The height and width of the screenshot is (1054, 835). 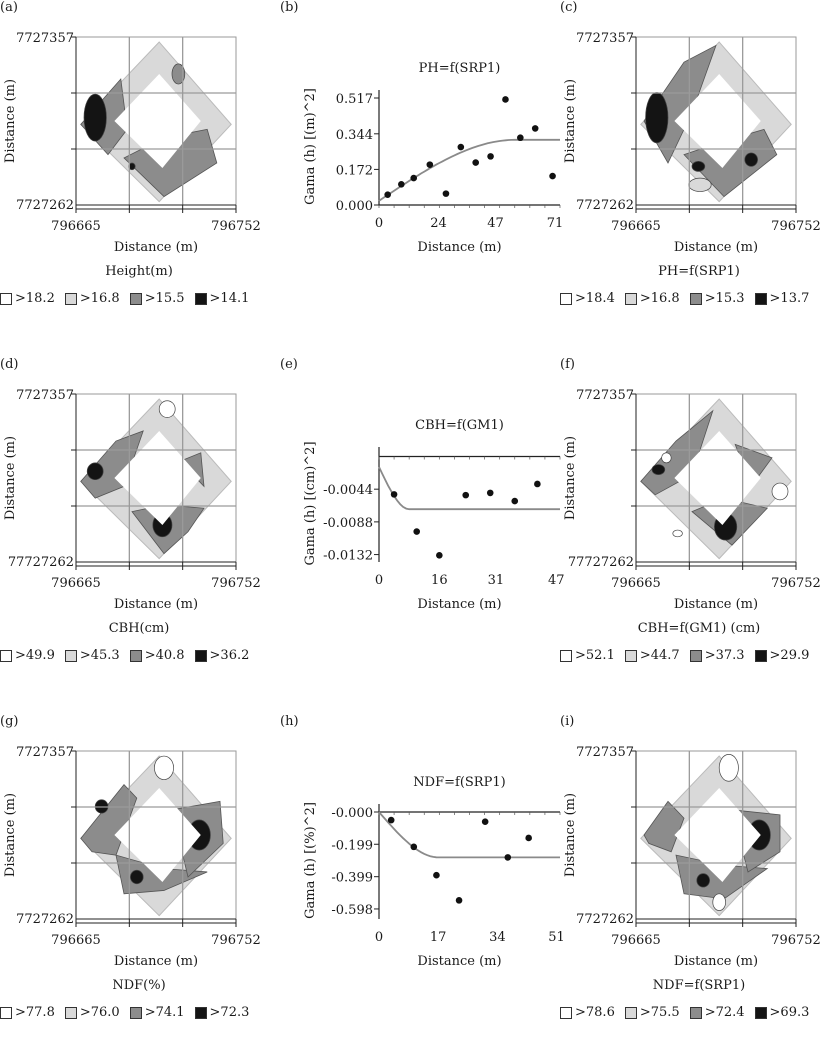 What do you see at coordinates (76, 226) in the screenshot?
I see `x-tick-label: 796665` at bounding box center [76, 226].